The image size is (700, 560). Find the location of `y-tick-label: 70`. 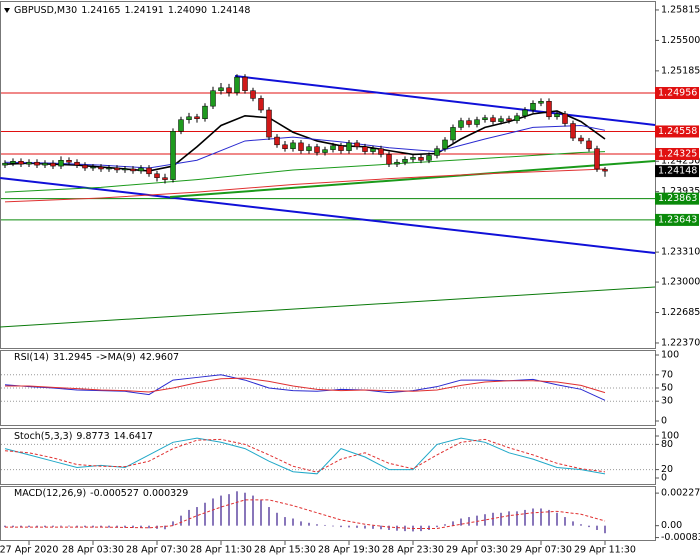

y-tick-label: 70 is located at coordinates (667, 374).